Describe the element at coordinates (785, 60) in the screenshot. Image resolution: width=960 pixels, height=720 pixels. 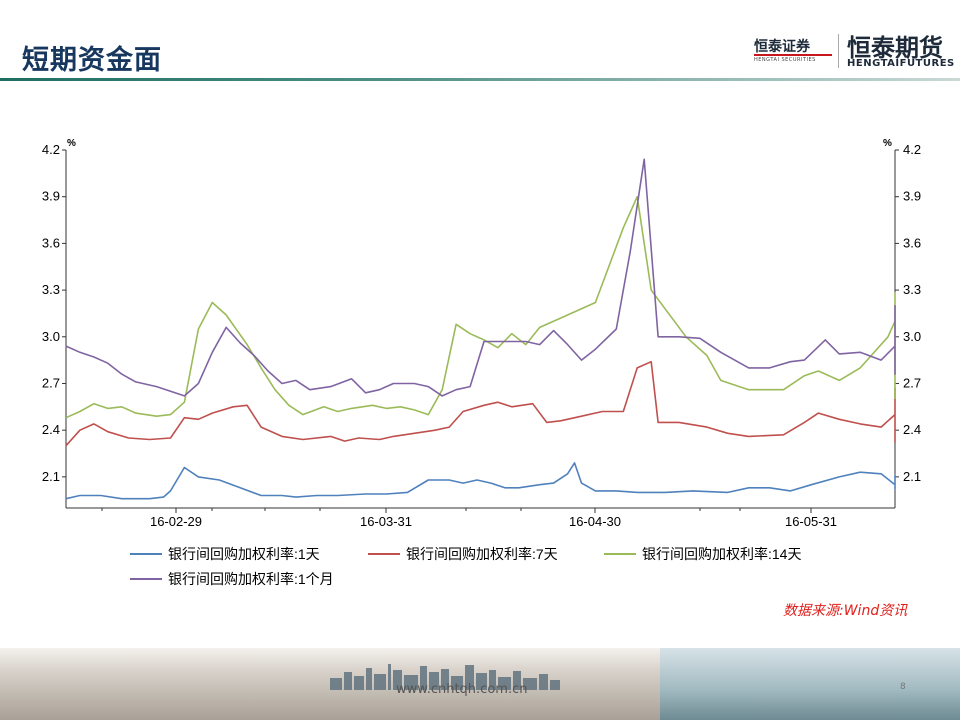
I see `htsc-logo-sub: HENGTAI SECURITIES` at that location.